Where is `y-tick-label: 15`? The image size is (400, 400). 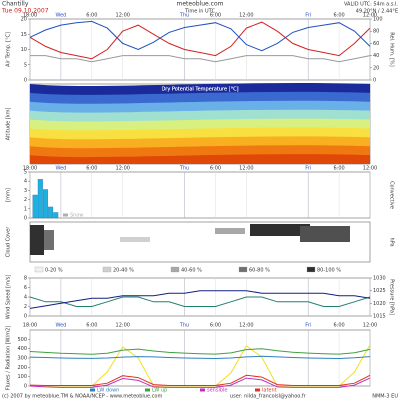 y-tick-label: 15 is located at coordinates (24, 35).